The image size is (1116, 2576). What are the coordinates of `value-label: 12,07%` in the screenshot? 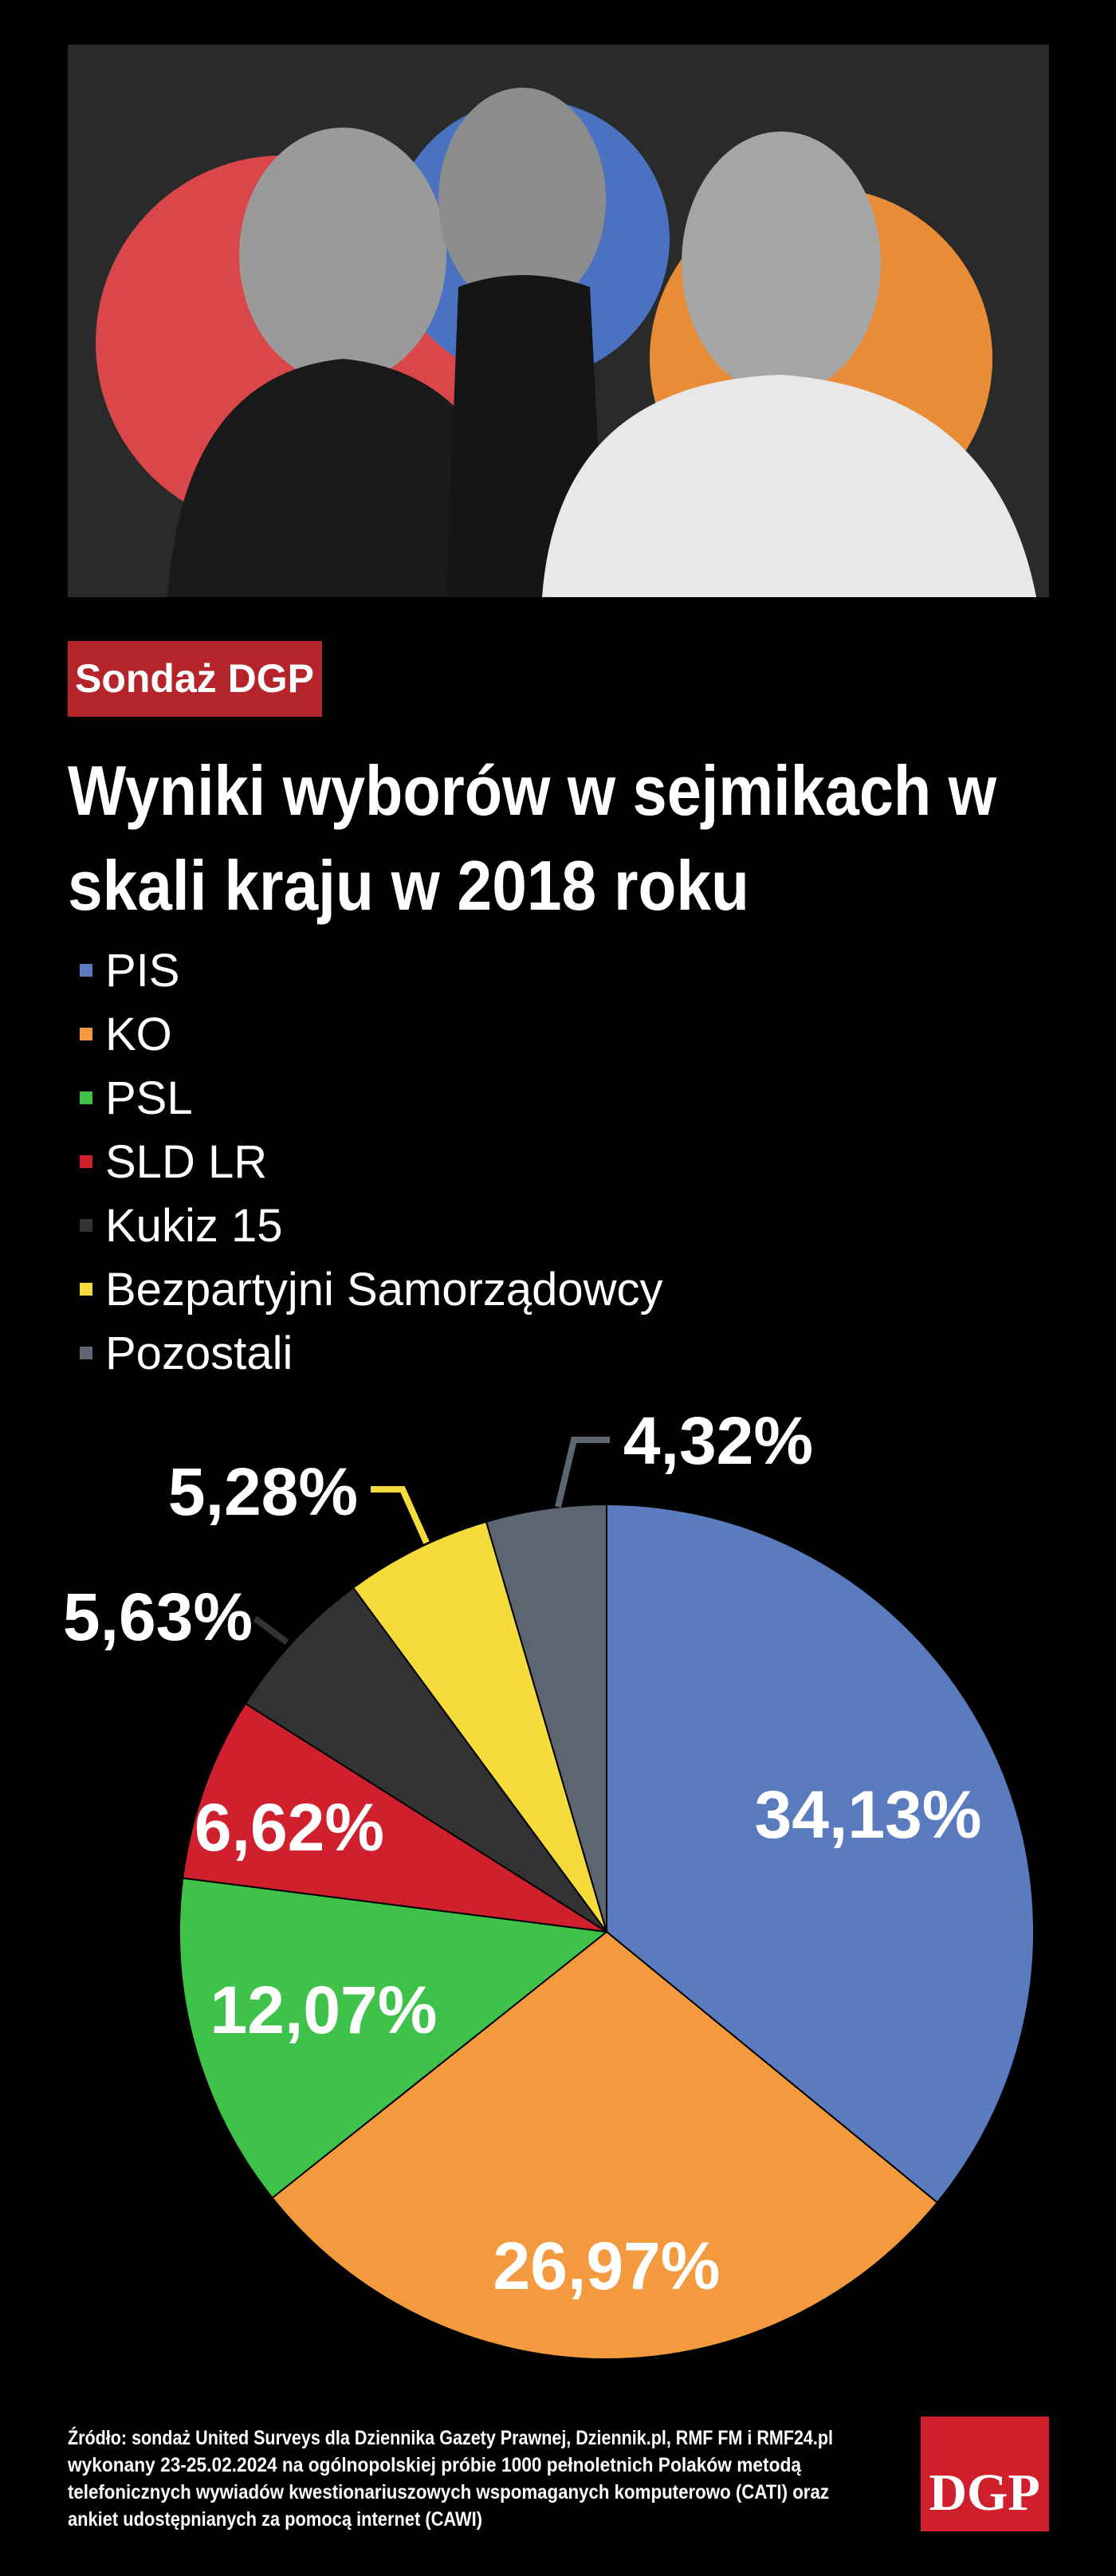 It's located at (324, 2010).